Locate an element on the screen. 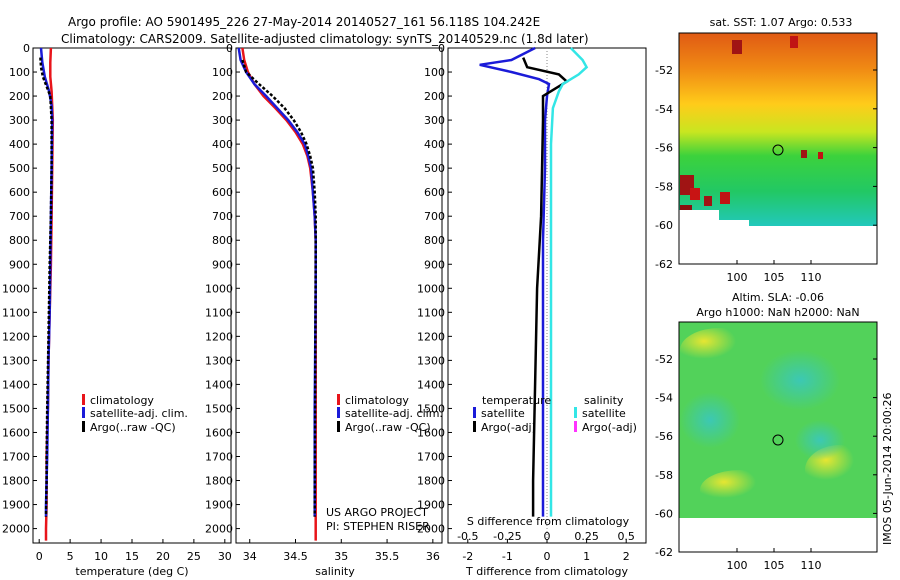 This screenshot has height=580, width=900. sla-missing-data is located at coordinates (778, 535).